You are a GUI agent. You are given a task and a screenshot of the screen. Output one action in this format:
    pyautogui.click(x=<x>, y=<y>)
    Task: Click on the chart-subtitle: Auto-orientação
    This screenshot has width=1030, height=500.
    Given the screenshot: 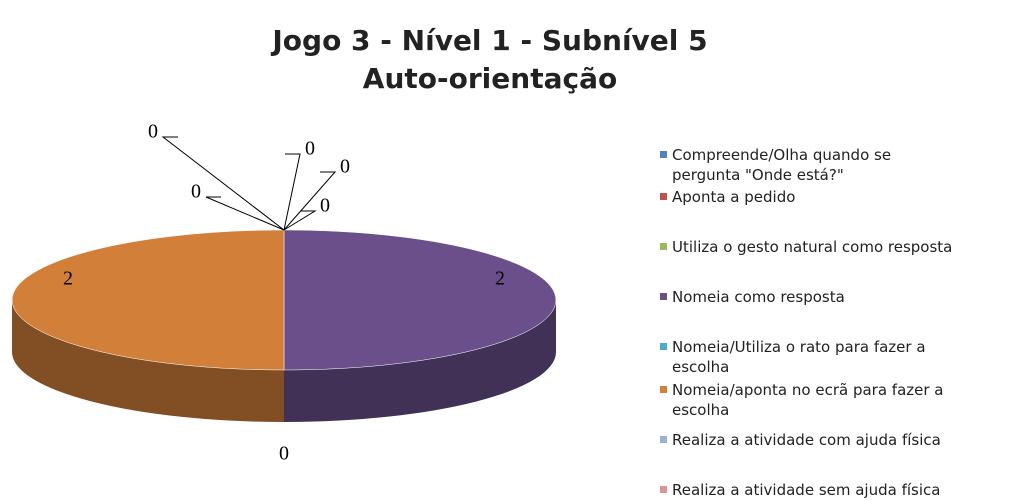 What is the action you would take?
    pyautogui.click(x=490, y=78)
    